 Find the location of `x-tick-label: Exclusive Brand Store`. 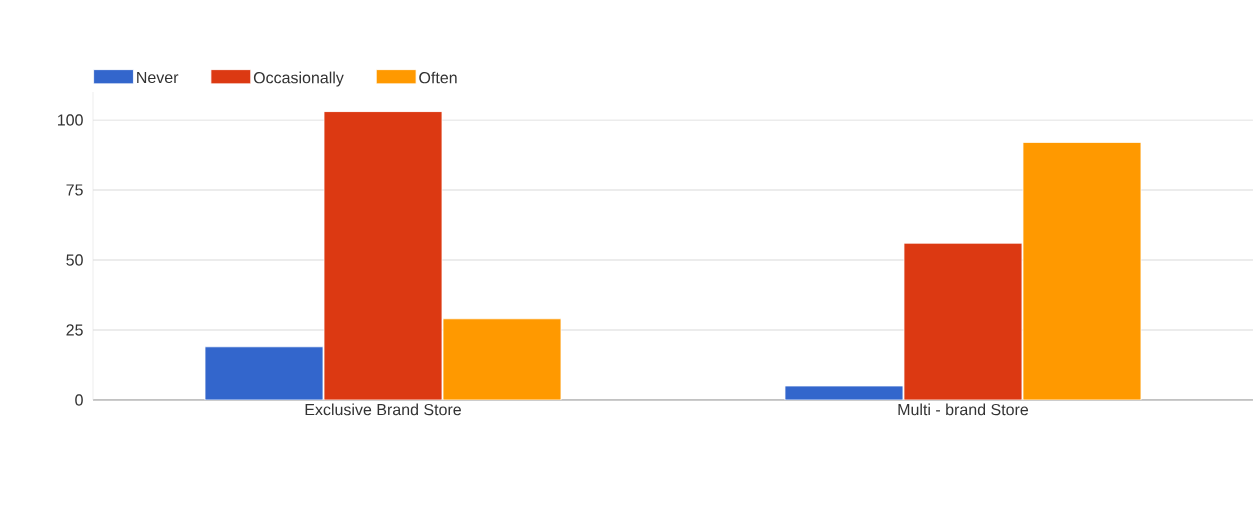

x-tick-label: Exclusive Brand Store is located at coordinates (383, 409).